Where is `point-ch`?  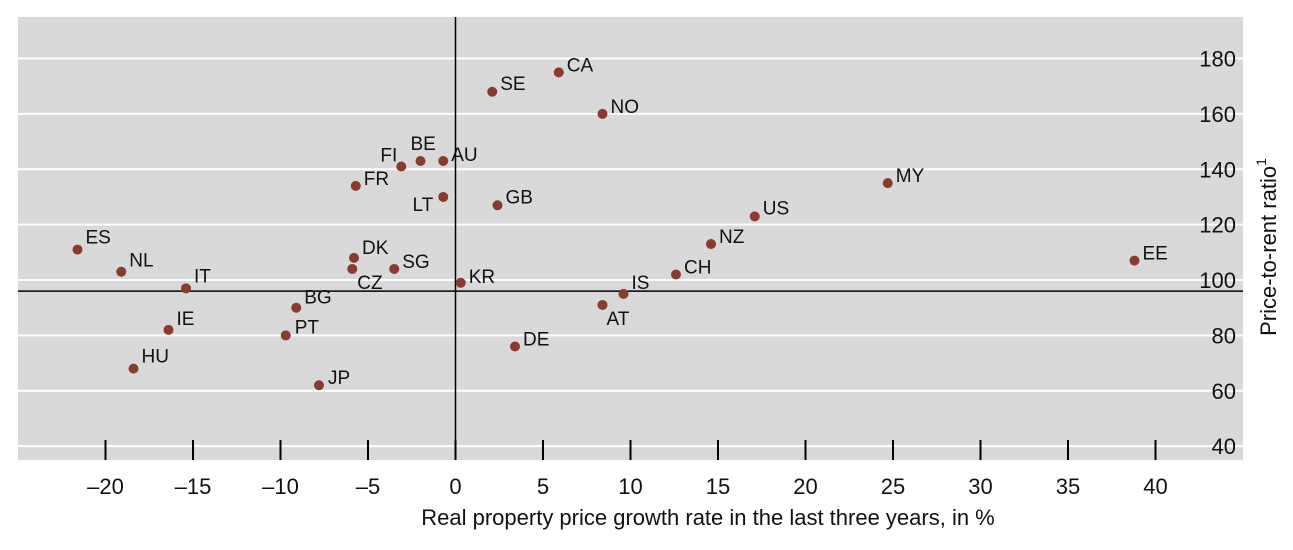
point-ch is located at coordinates (676, 274).